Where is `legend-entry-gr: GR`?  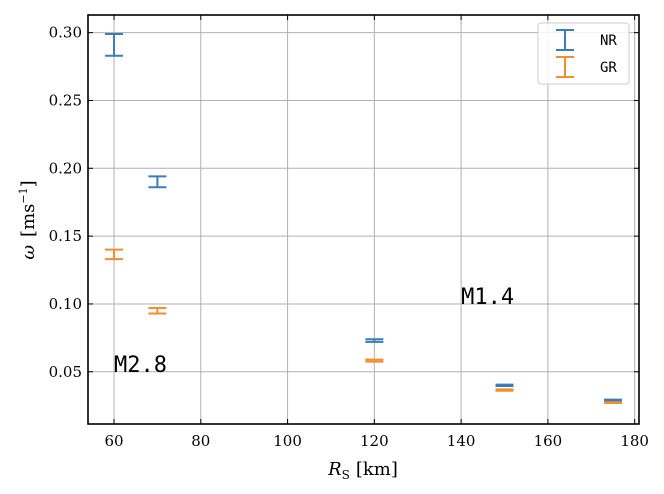 legend-entry-gr: GR is located at coordinates (586, 67).